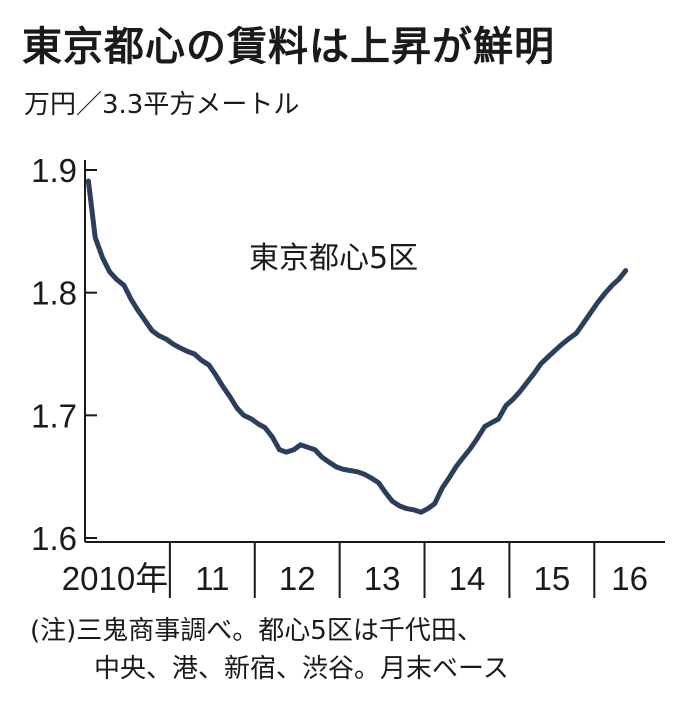  What do you see at coordinates (115, 578) in the screenshot?
I see `x-tick-label: 2010年` at bounding box center [115, 578].